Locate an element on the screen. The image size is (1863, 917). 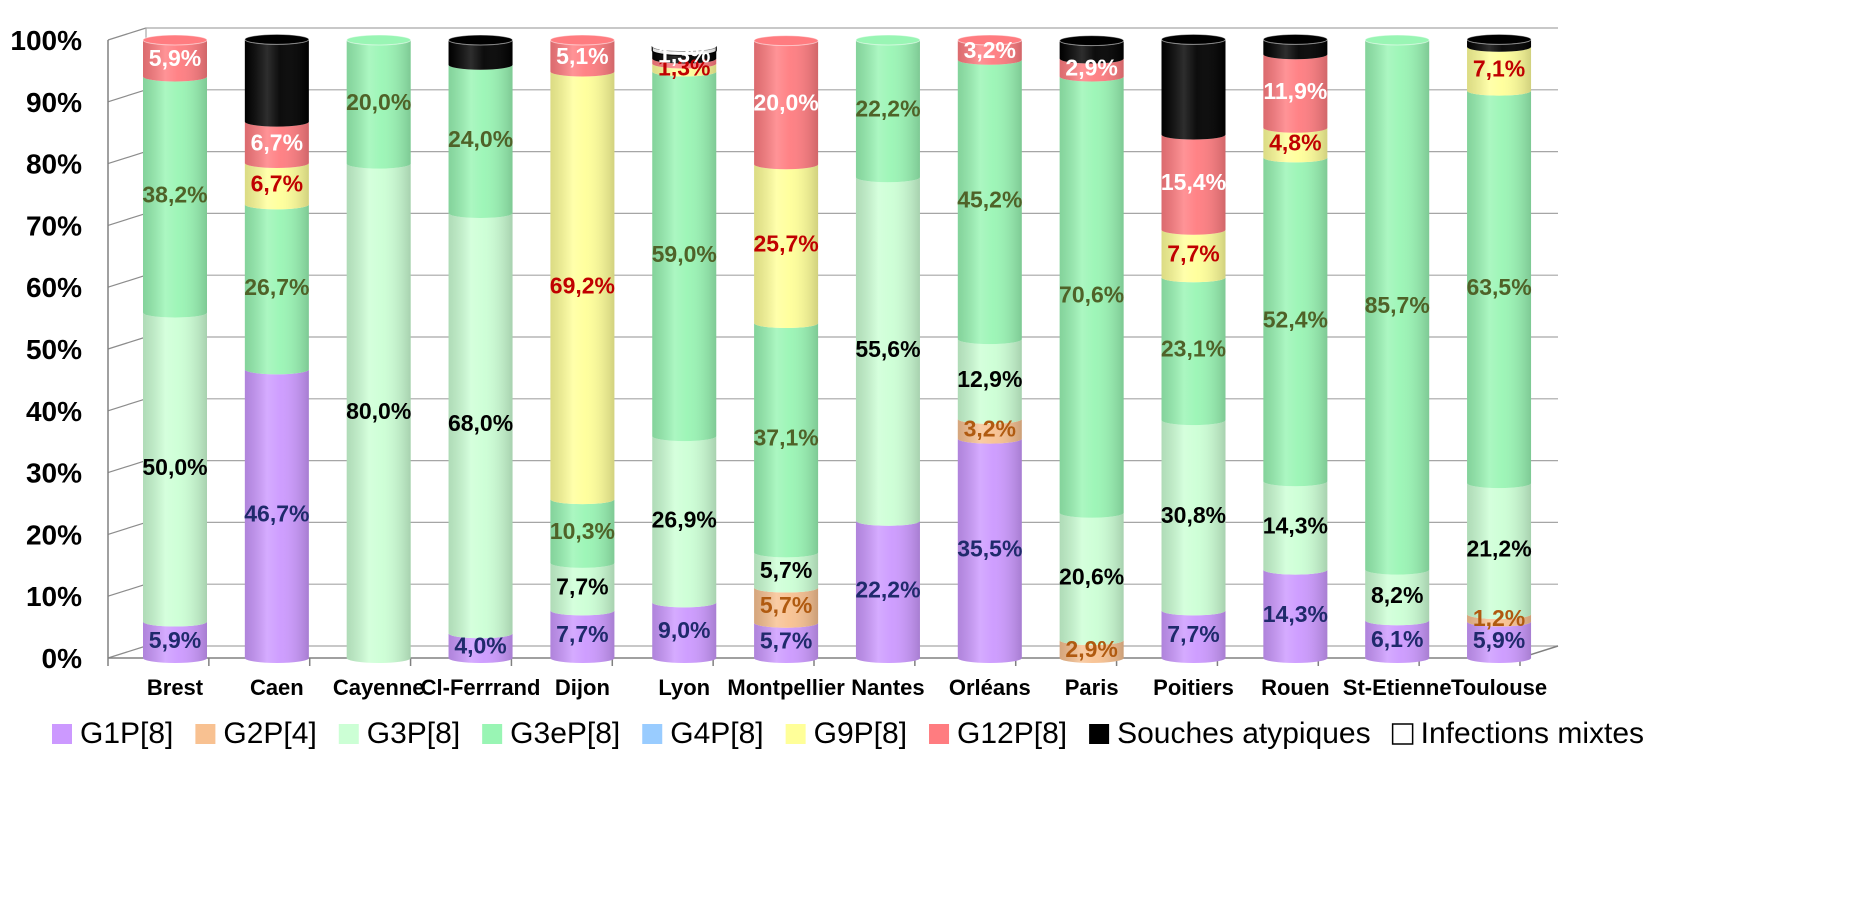
bar-Montpellier is located at coordinates (786, 349).